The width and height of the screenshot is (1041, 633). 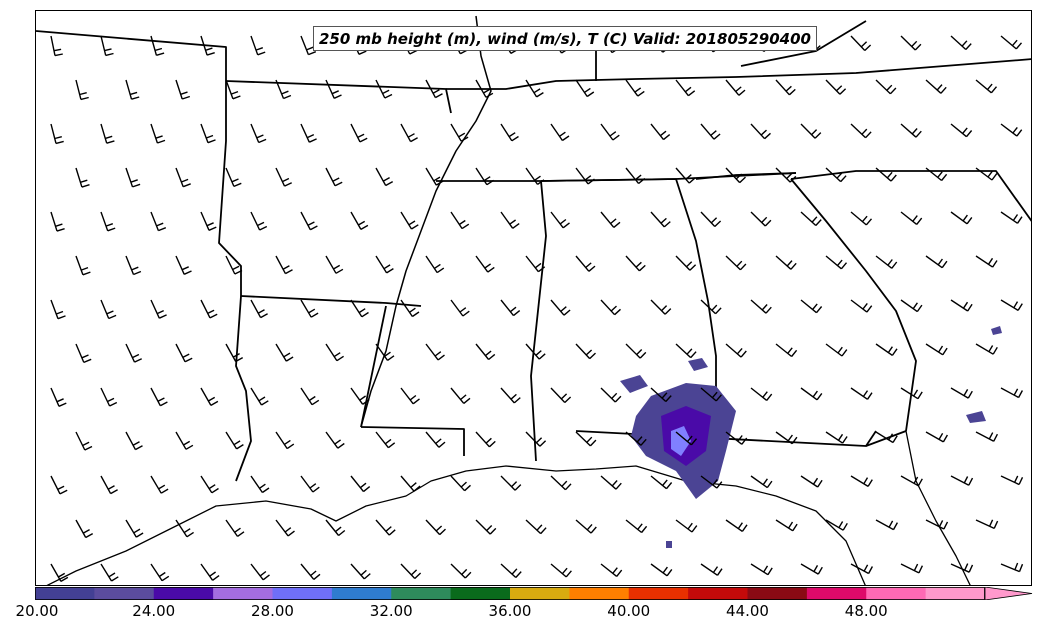 I want to click on colorbar, so click(x=534, y=593).